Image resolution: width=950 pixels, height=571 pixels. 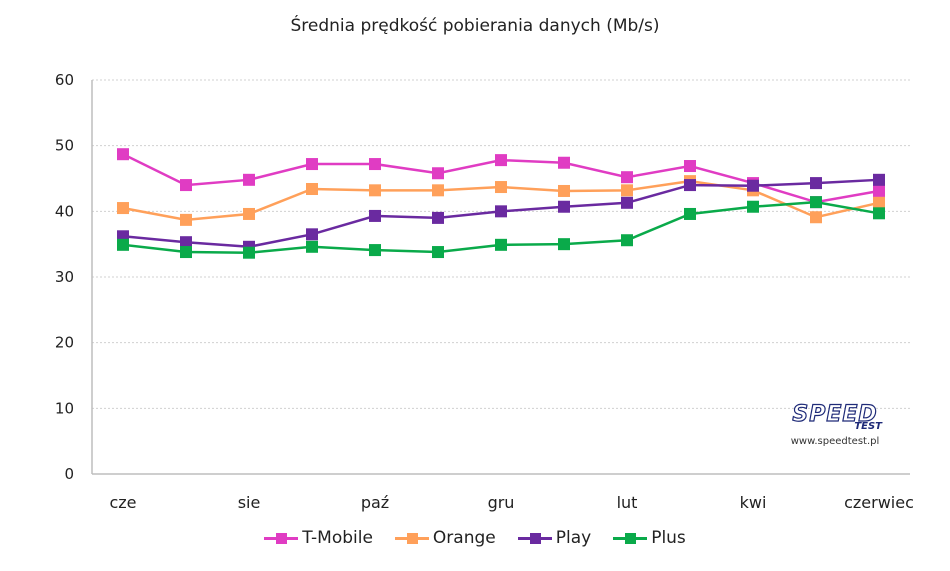 I want to click on legend-item: T-Mobile, so click(x=318, y=538).